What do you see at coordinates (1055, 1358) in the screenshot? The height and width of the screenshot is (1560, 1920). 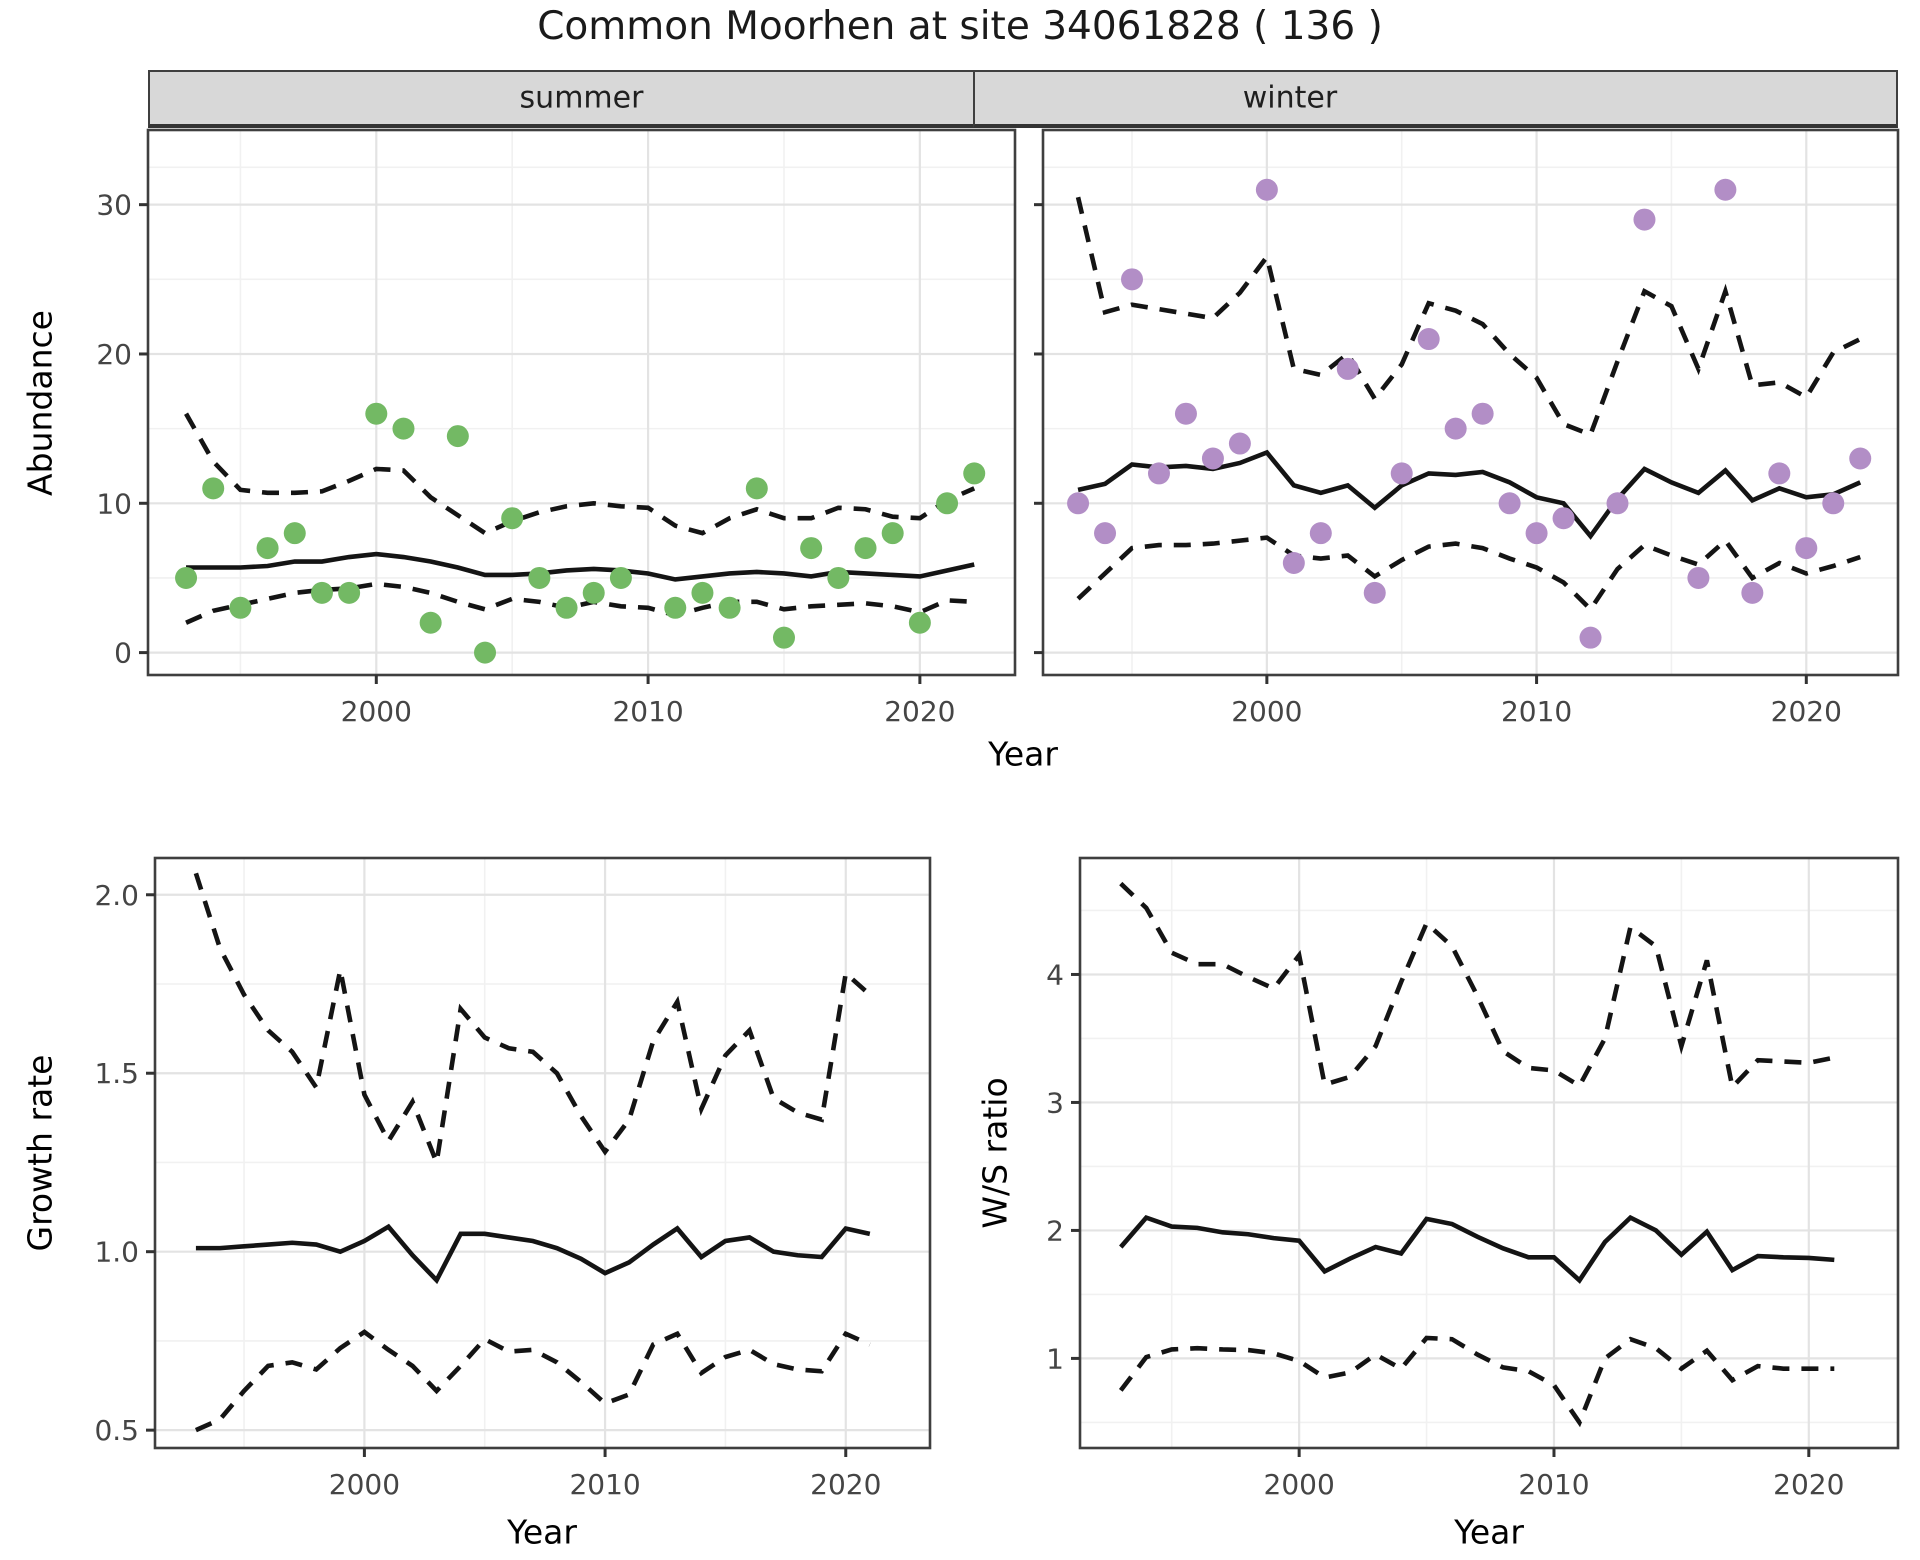 I see `svg-text: 1` at bounding box center [1055, 1358].